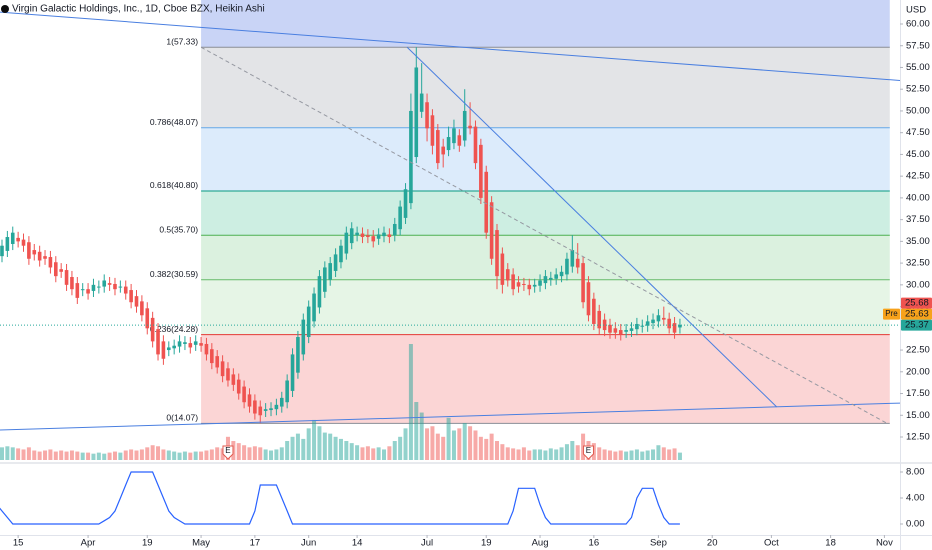 Image resolution: width=932 pixels, height=550 pixels. Describe the element at coordinates (182, 41) in the screenshot. I see `fib-level-label: 1(57.33)` at that location.